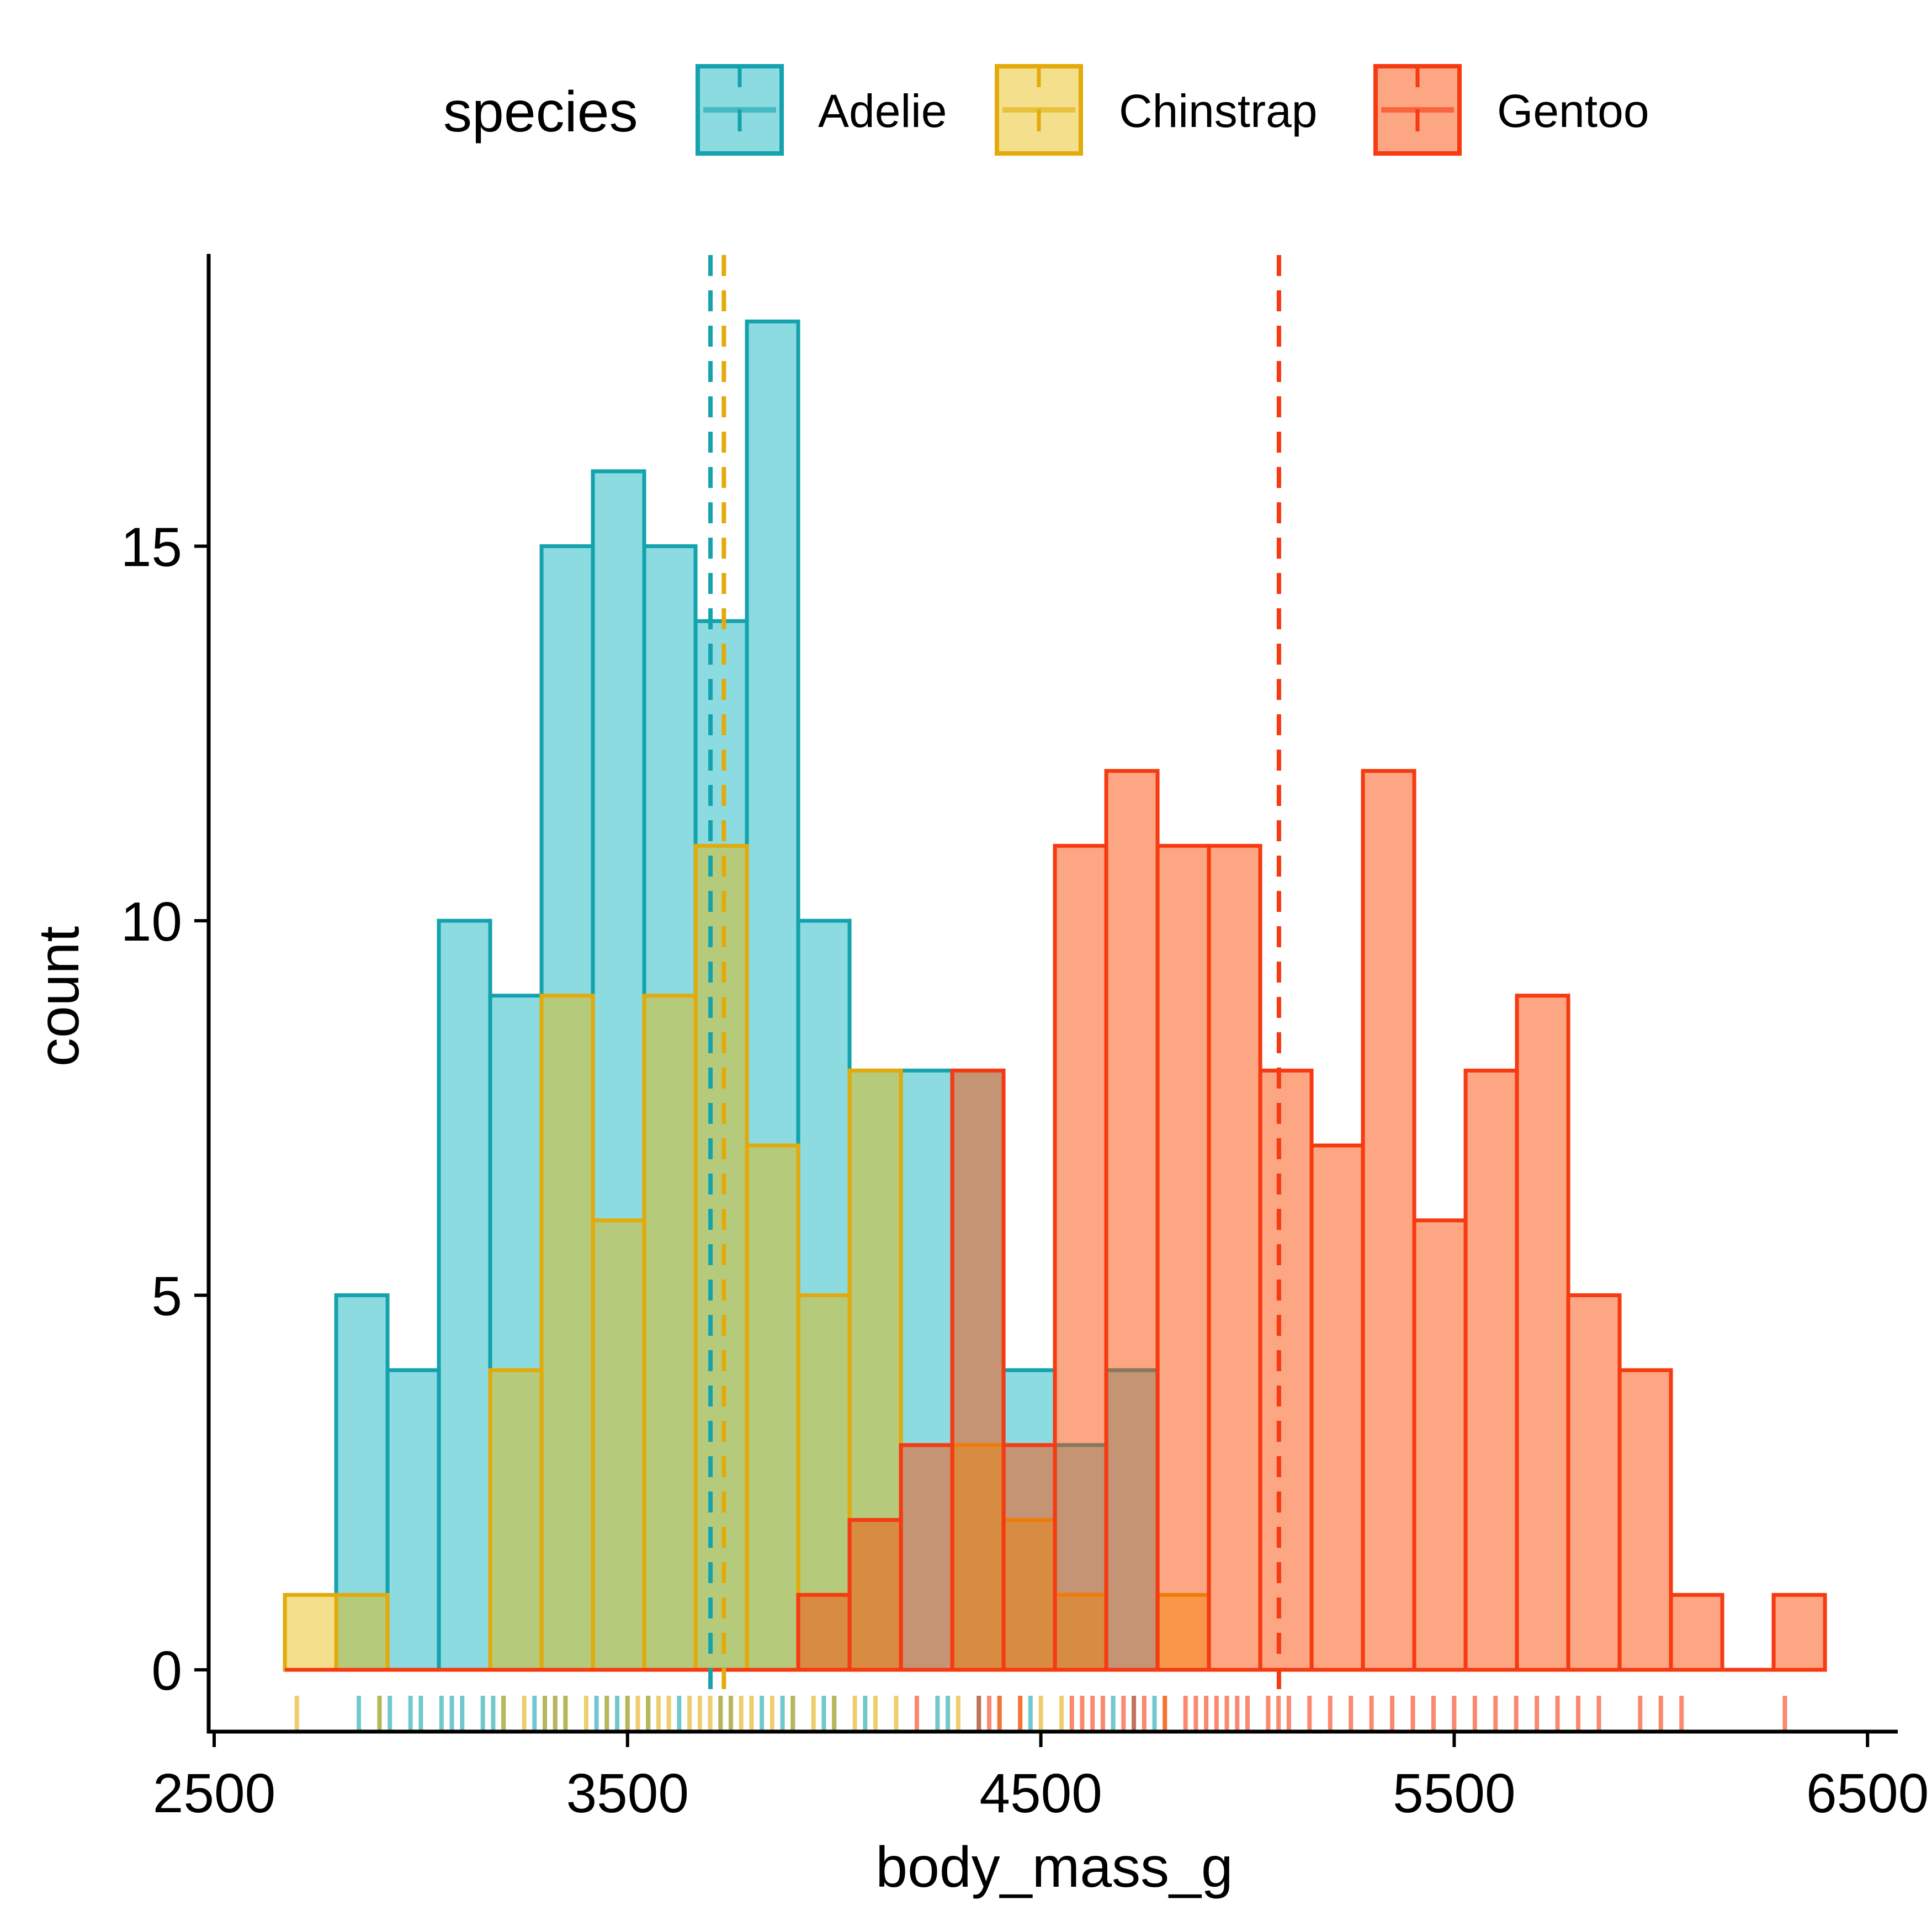 This screenshot has width=1932, height=1932. I want to click on y-tick-label: 10, so click(151, 922).